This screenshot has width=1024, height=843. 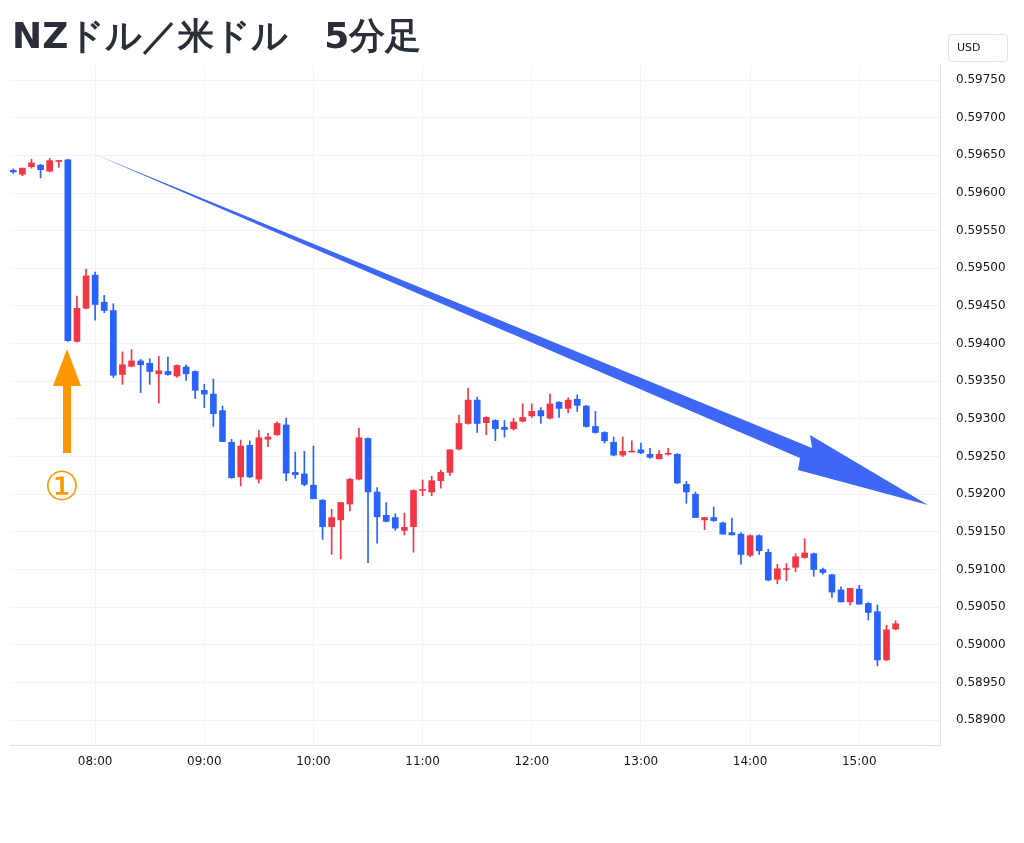 What do you see at coordinates (981, 79) in the screenshot?
I see `y-tick-label: 0.59750` at bounding box center [981, 79].